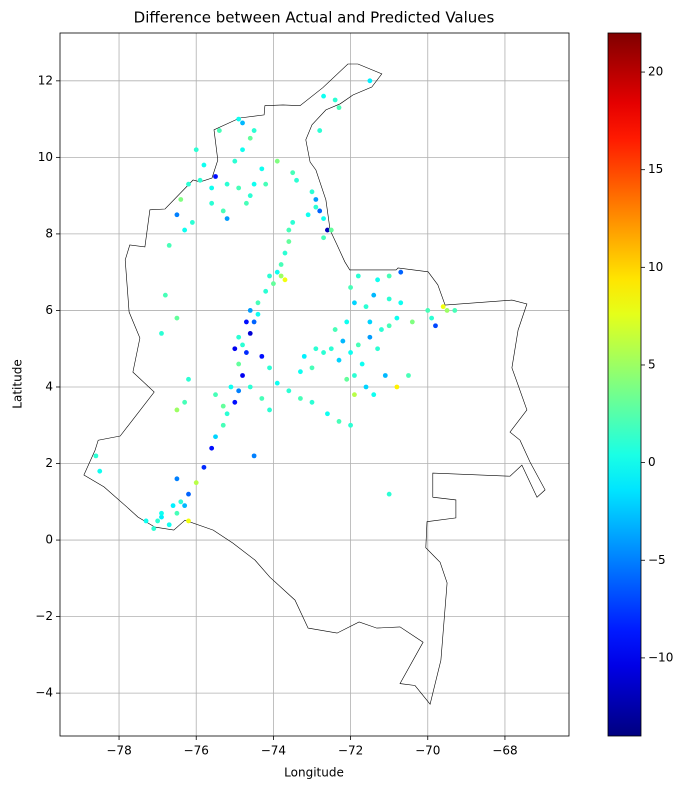 The image size is (690, 790). What do you see at coordinates (657, 560) in the screenshot?
I see `colorbar-tick-label: −5` at bounding box center [657, 560].